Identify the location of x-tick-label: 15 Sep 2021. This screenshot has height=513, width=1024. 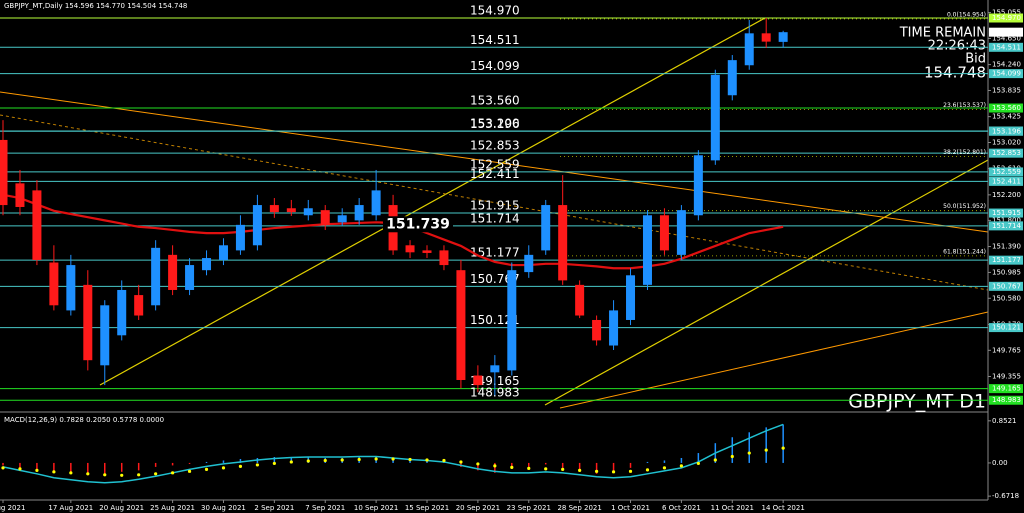
(427, 508).